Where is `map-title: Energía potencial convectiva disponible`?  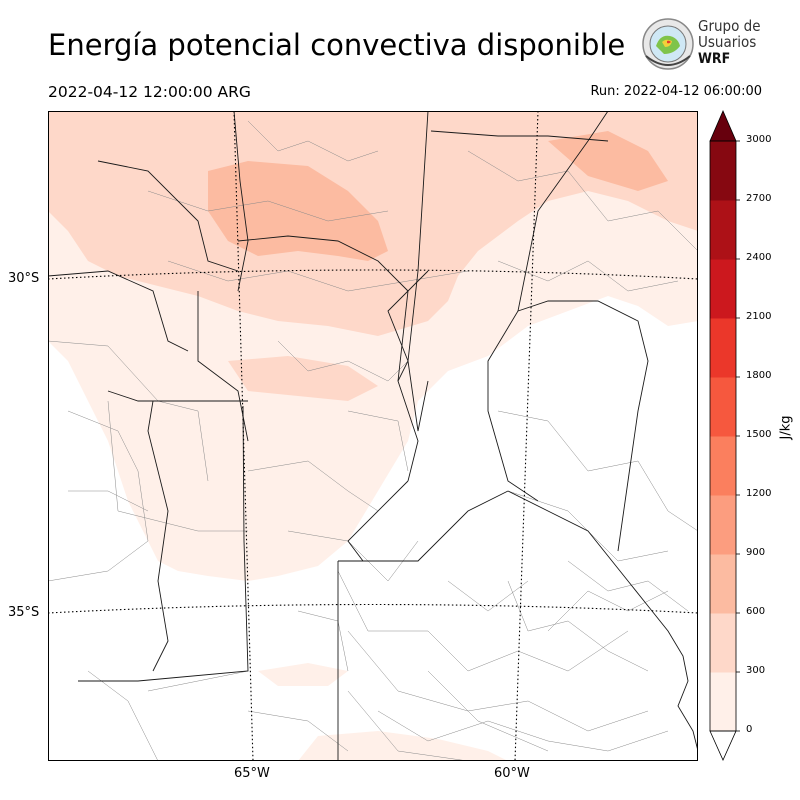 map-title: Energía potencial convectiva disponible is located at coordinates (337, 45).